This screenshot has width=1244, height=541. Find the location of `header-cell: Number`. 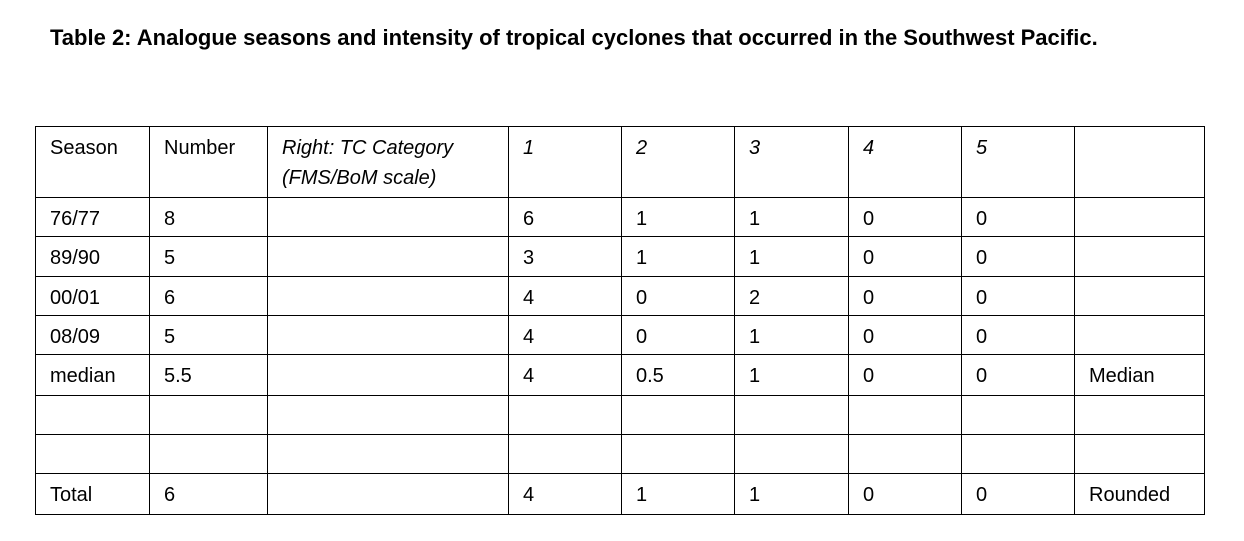

header-cell: Number is located at coordinates (208, 162).